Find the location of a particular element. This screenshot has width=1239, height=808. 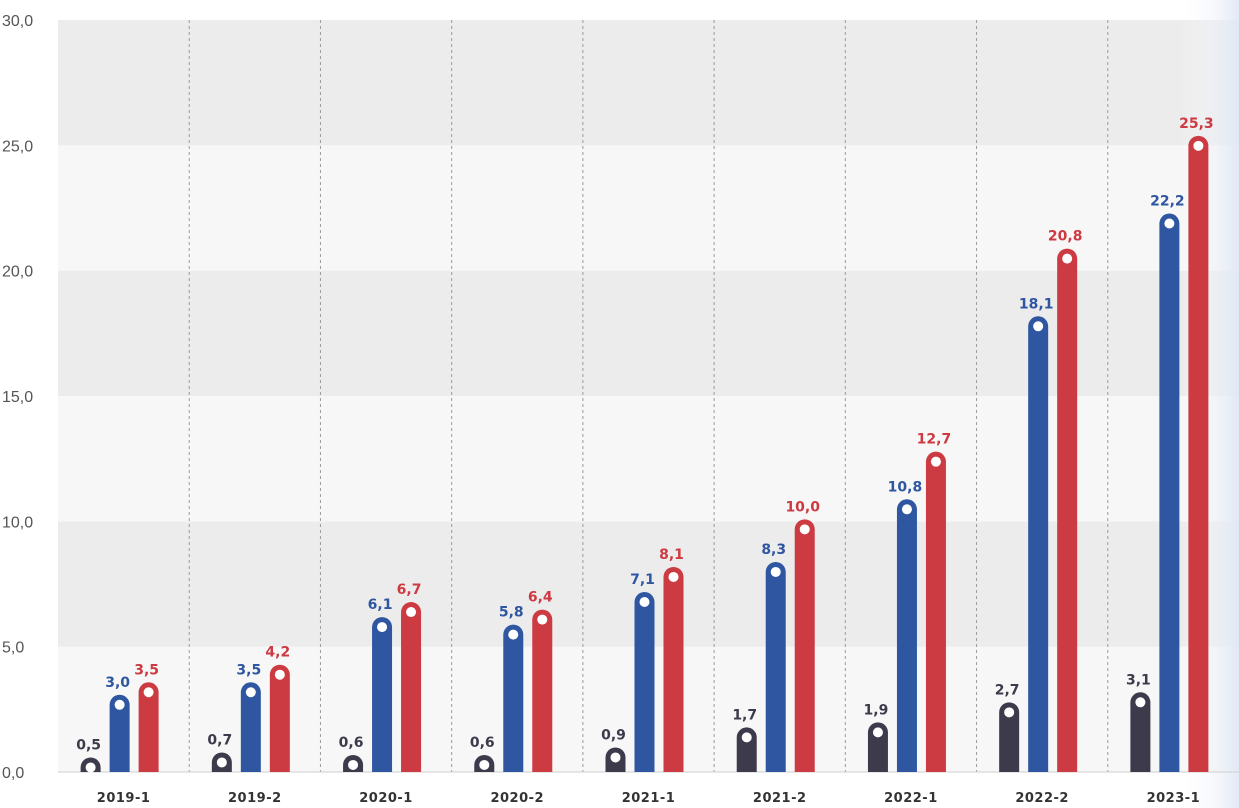

data-label: 4,2 is located at coordinates (277, 653).